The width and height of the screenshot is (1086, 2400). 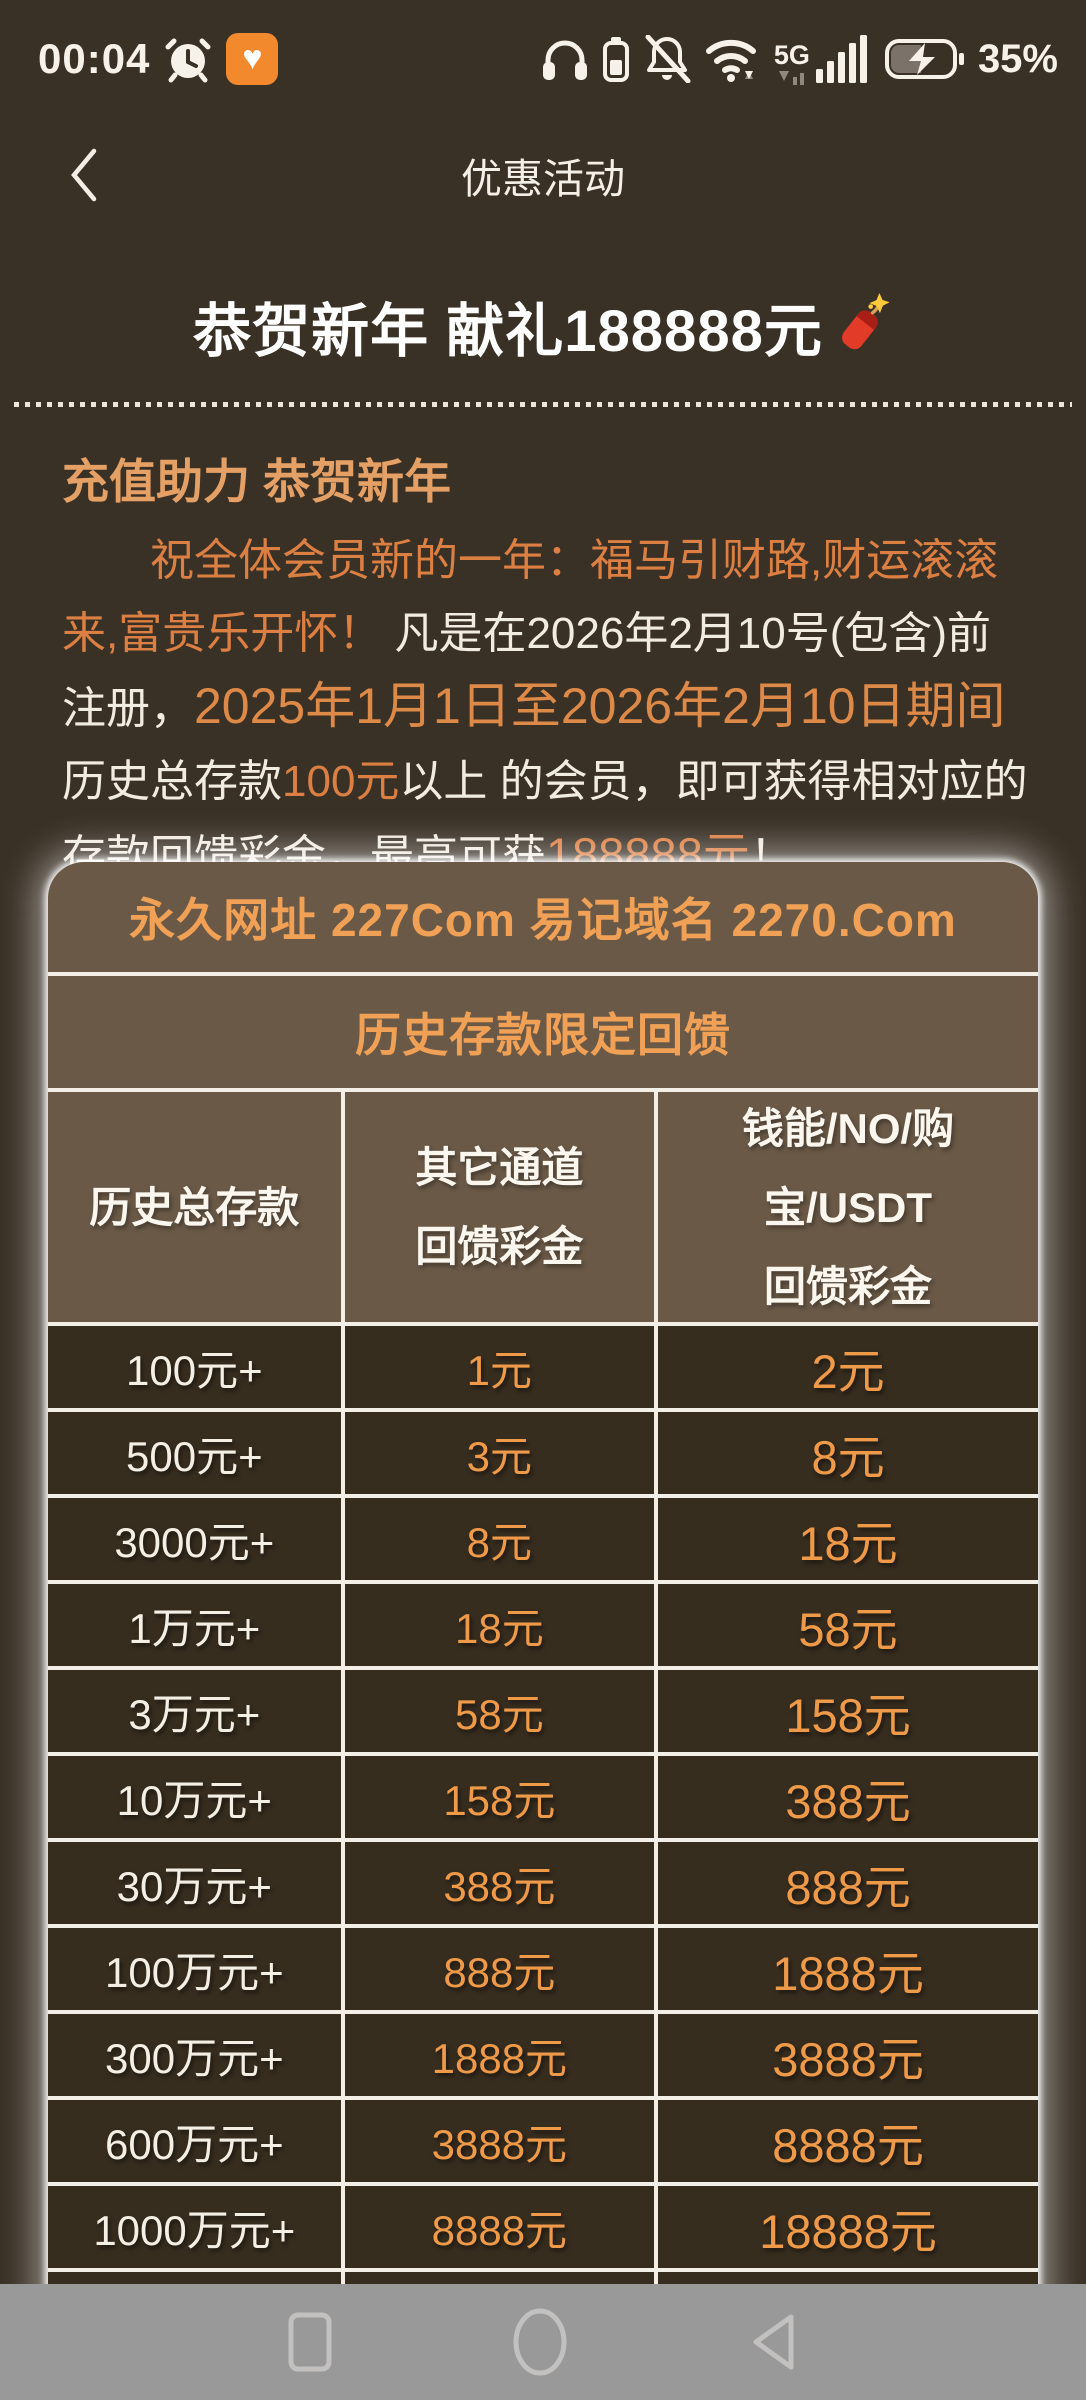 What do you see at coordinates (310, 2342) in the screenshot?
I see `recents-button` at bounding box center [310, 2342].